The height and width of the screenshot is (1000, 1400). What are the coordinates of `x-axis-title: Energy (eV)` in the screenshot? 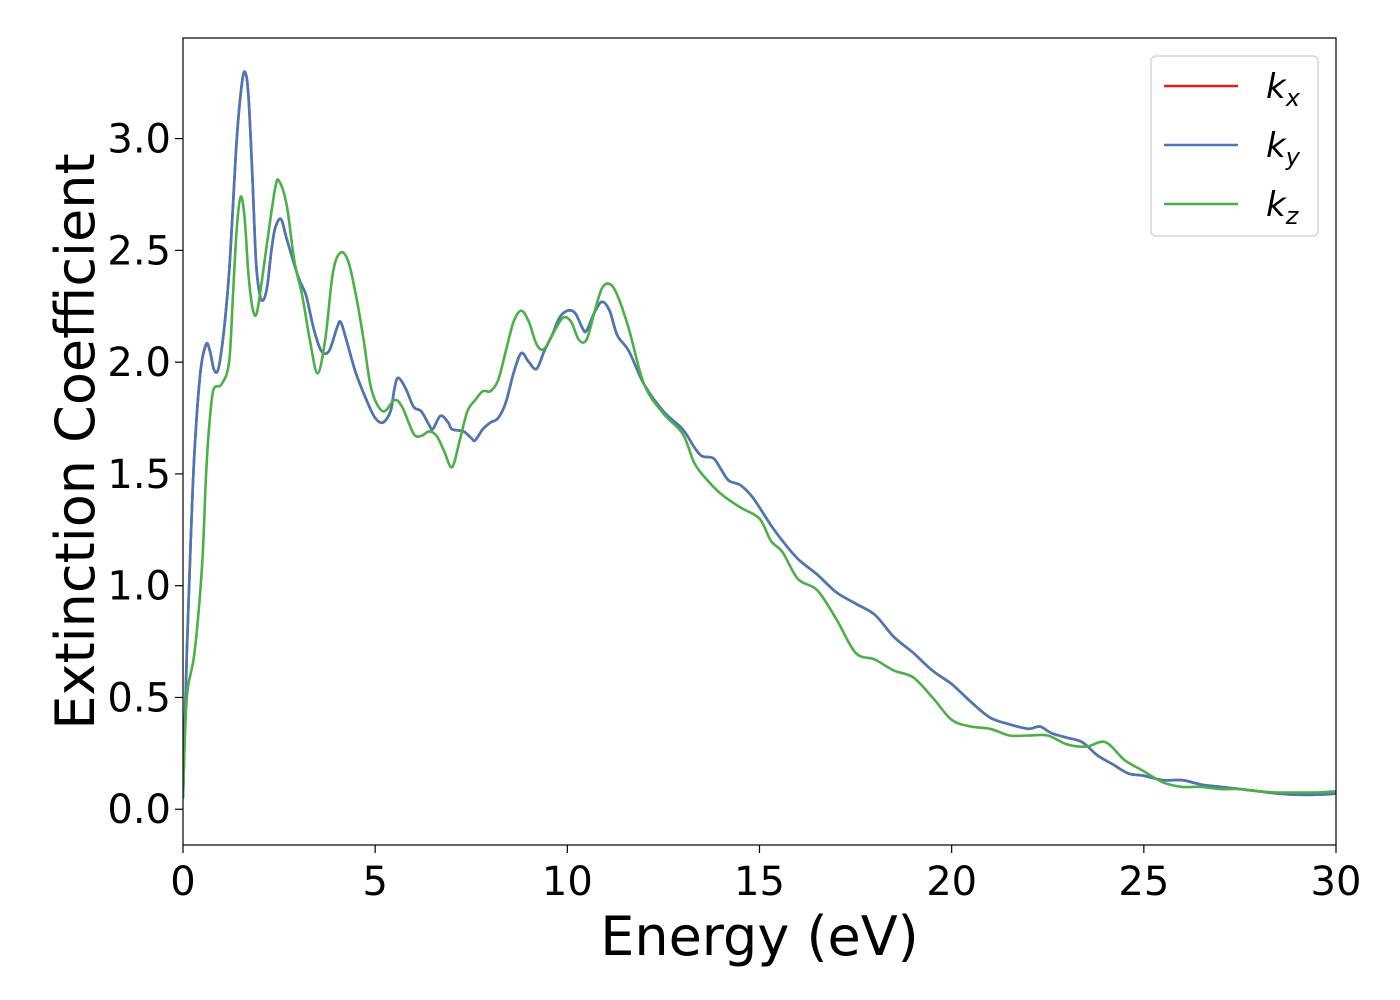 It's located at (759, 936).